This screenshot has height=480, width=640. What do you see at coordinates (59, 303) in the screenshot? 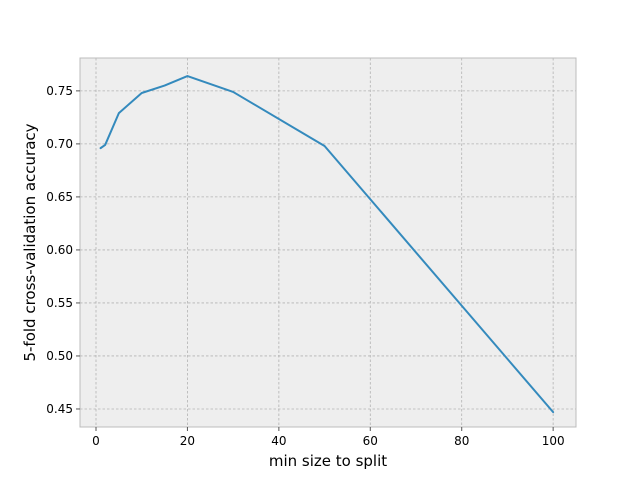
I see `y-tick-label: 0.55` at bounding box center [59, 303].